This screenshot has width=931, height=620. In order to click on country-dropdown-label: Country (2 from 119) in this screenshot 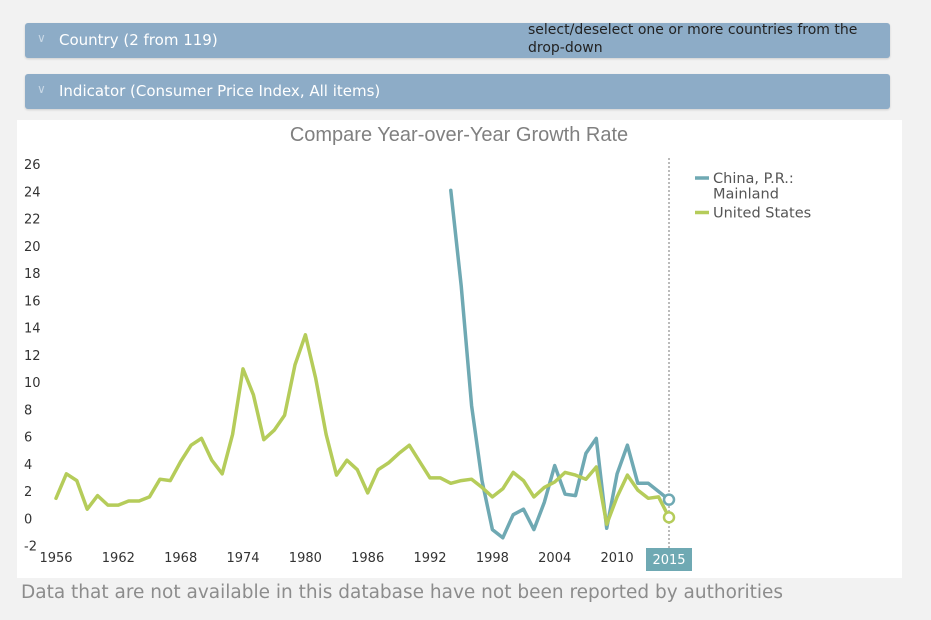, I will do `click(138, 40)`.